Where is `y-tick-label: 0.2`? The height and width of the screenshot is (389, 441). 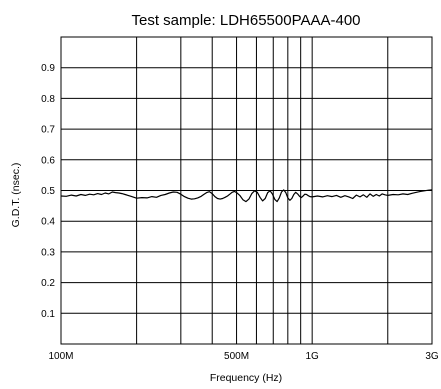
y-tick-label: 0.2 is located at coordinates (48, 283).